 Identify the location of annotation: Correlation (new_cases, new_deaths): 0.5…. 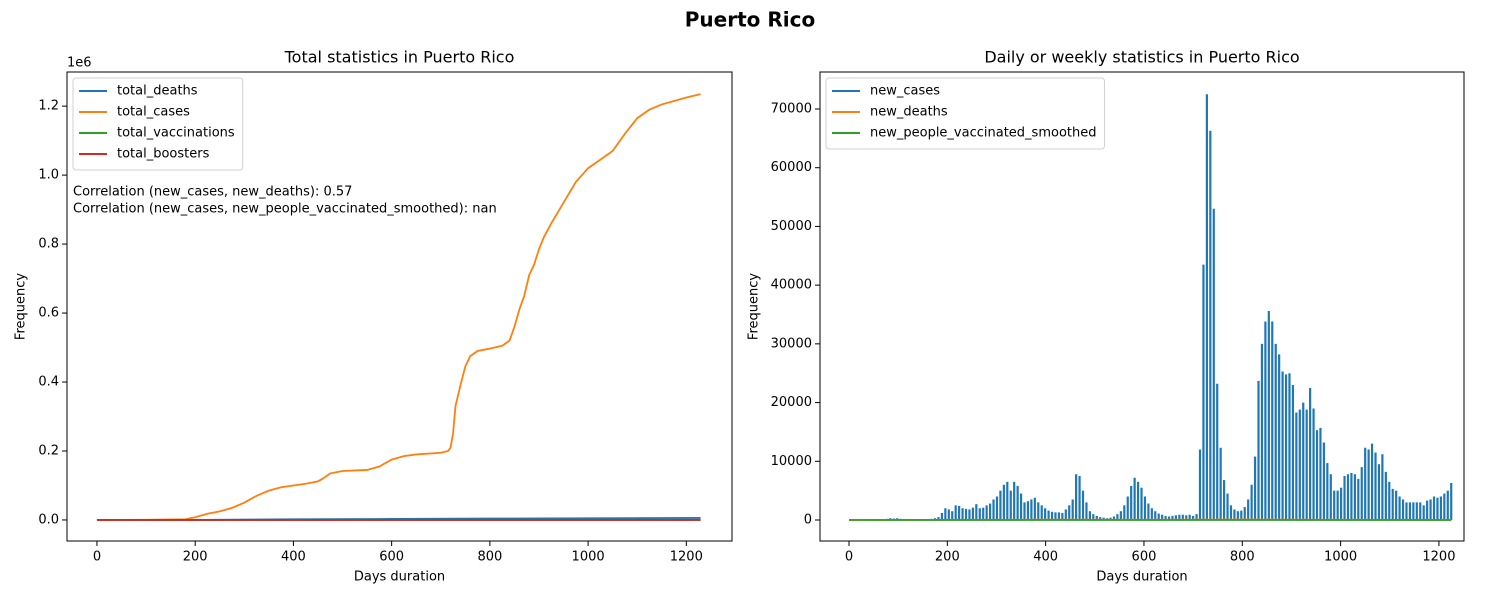
(212, 192).